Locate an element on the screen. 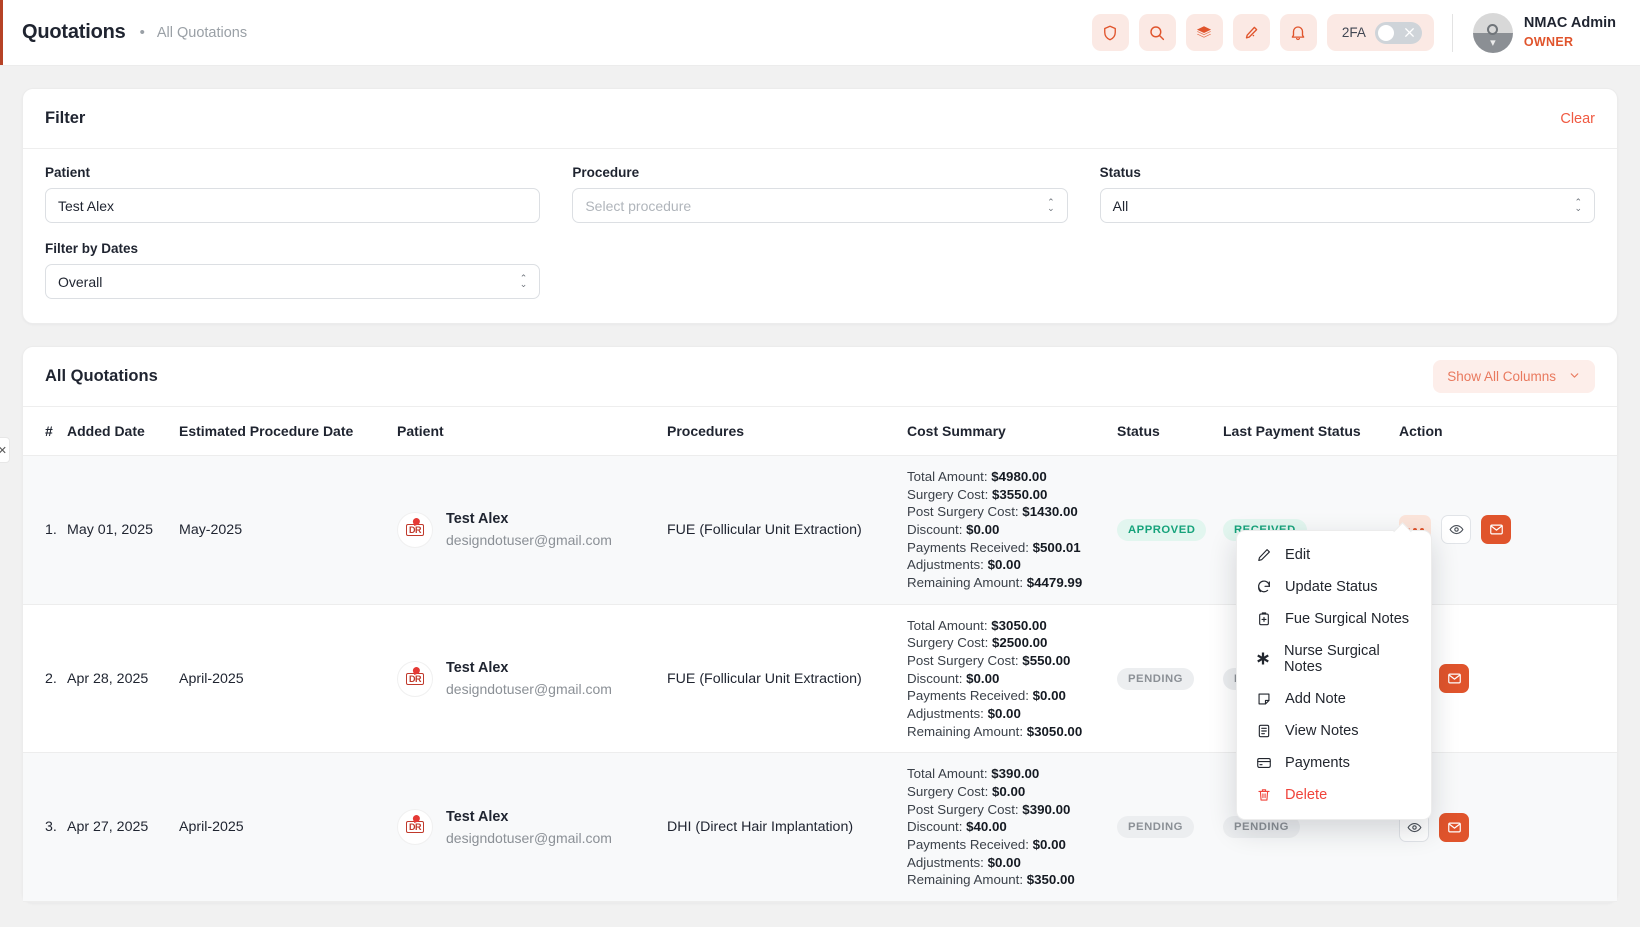 The height and width of the screenshot is (927, 1640). status-label: Status is located at coordinates (1120, 172).